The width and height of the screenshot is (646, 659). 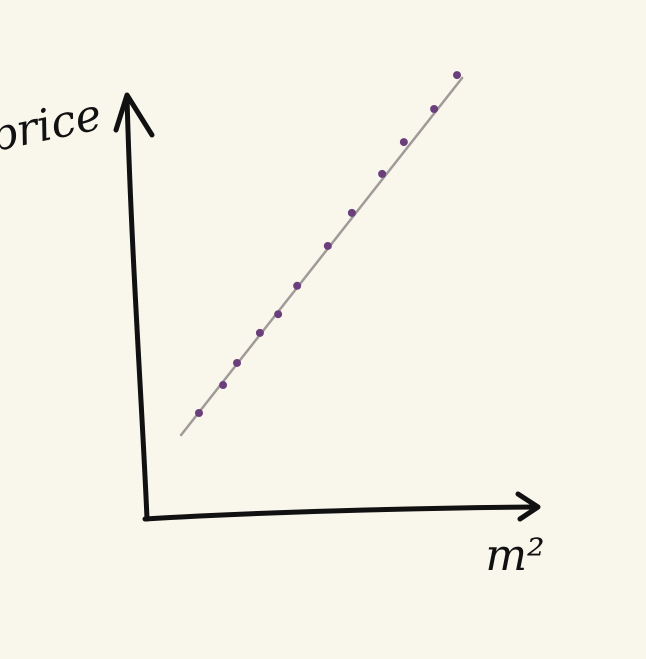 What do you see at coordinates (340, 513) in the screenshot?
I see `x-axis` at bounding box center [340, 513].